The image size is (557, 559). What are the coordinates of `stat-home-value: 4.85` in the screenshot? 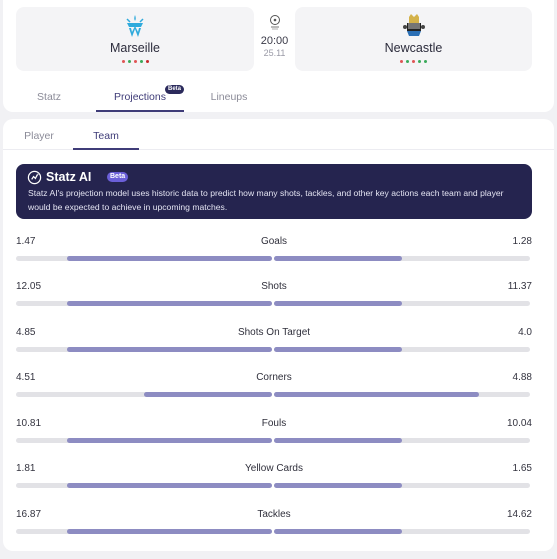 It's located at (26, 332).